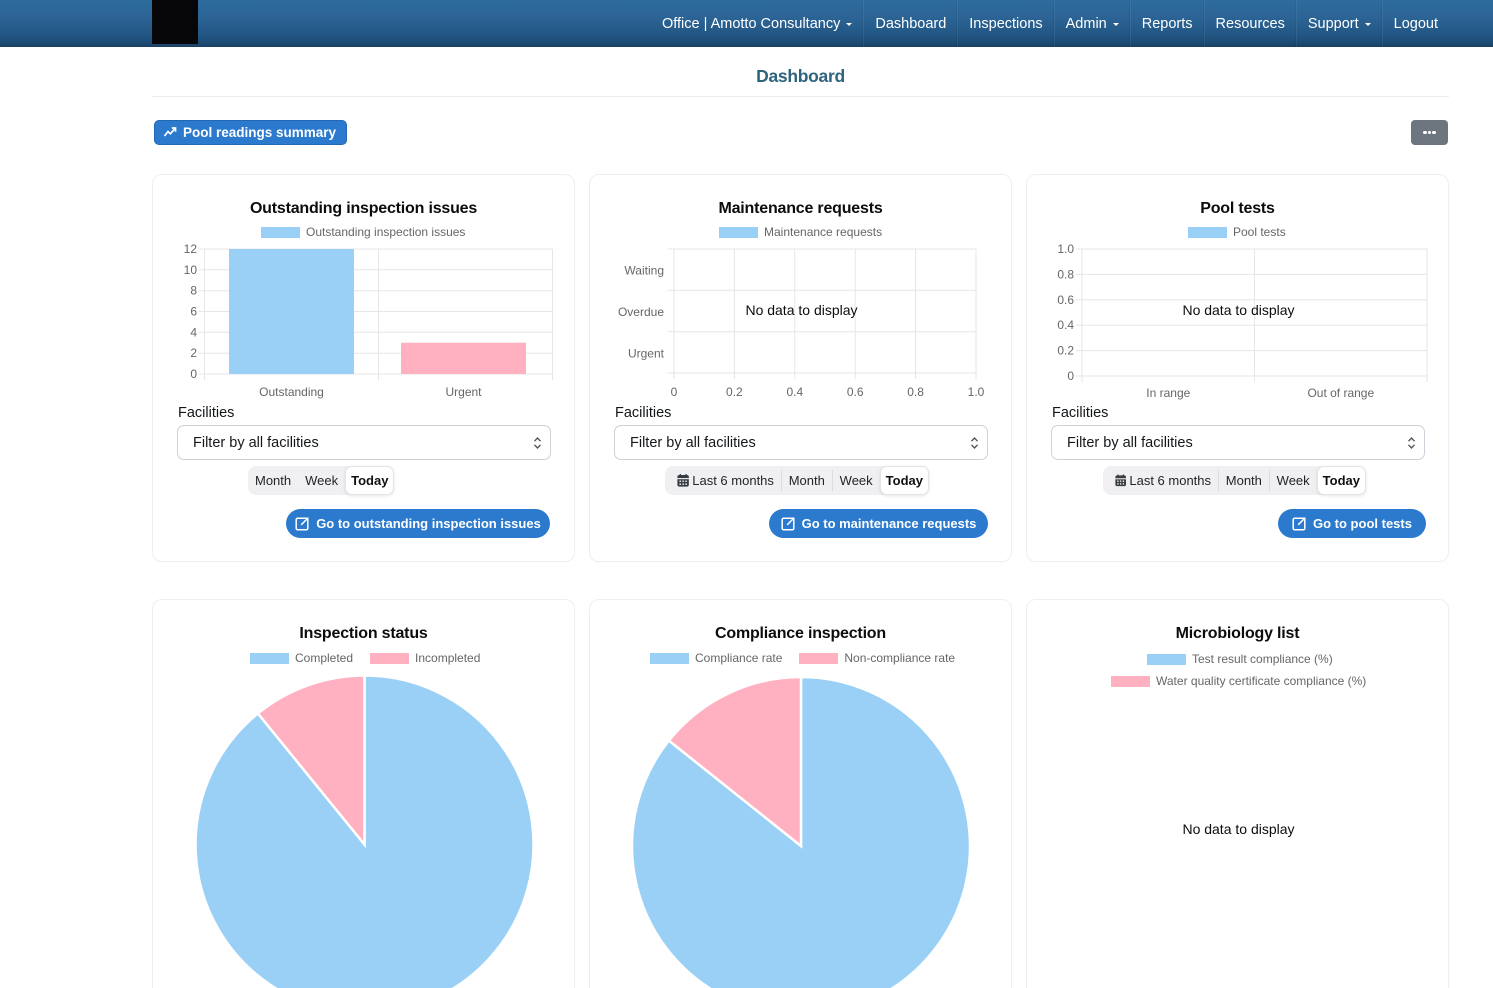 This screenshot has width=1493, height=988. I want to click on svg-text: 10, so click(191, 270).